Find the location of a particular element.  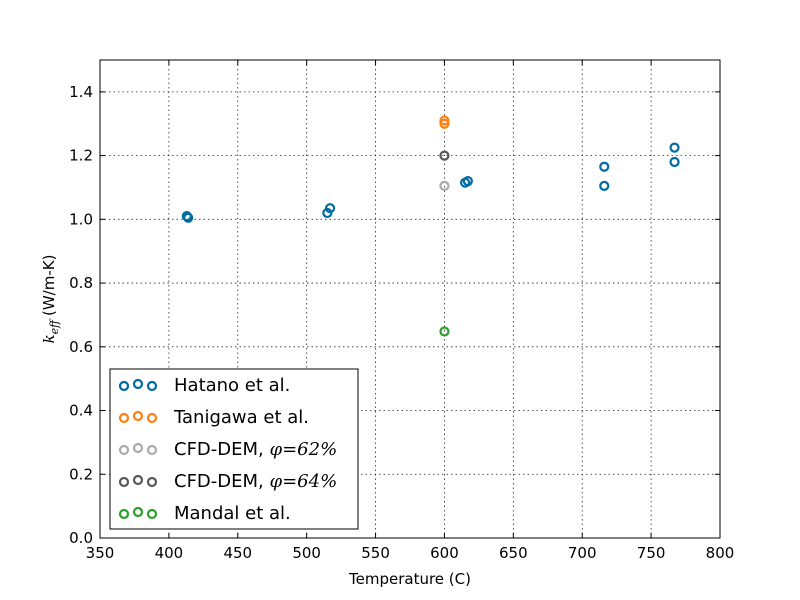

x-tick-label: 700 is located at coordinates (582, 553).